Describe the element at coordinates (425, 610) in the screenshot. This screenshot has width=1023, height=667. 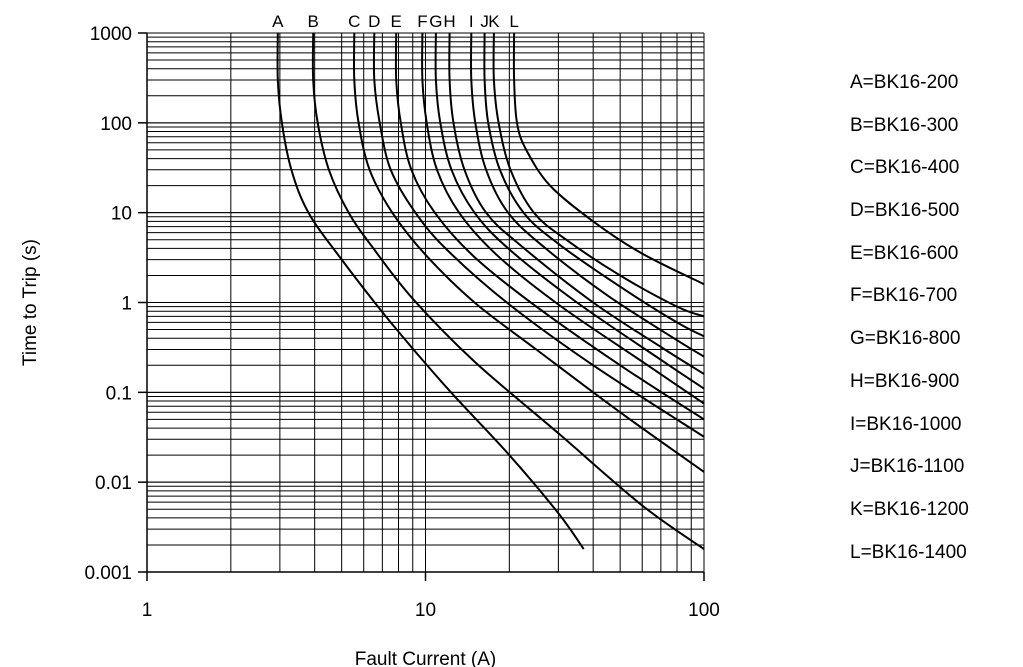
I see `x-tick-label: 10` at that location.